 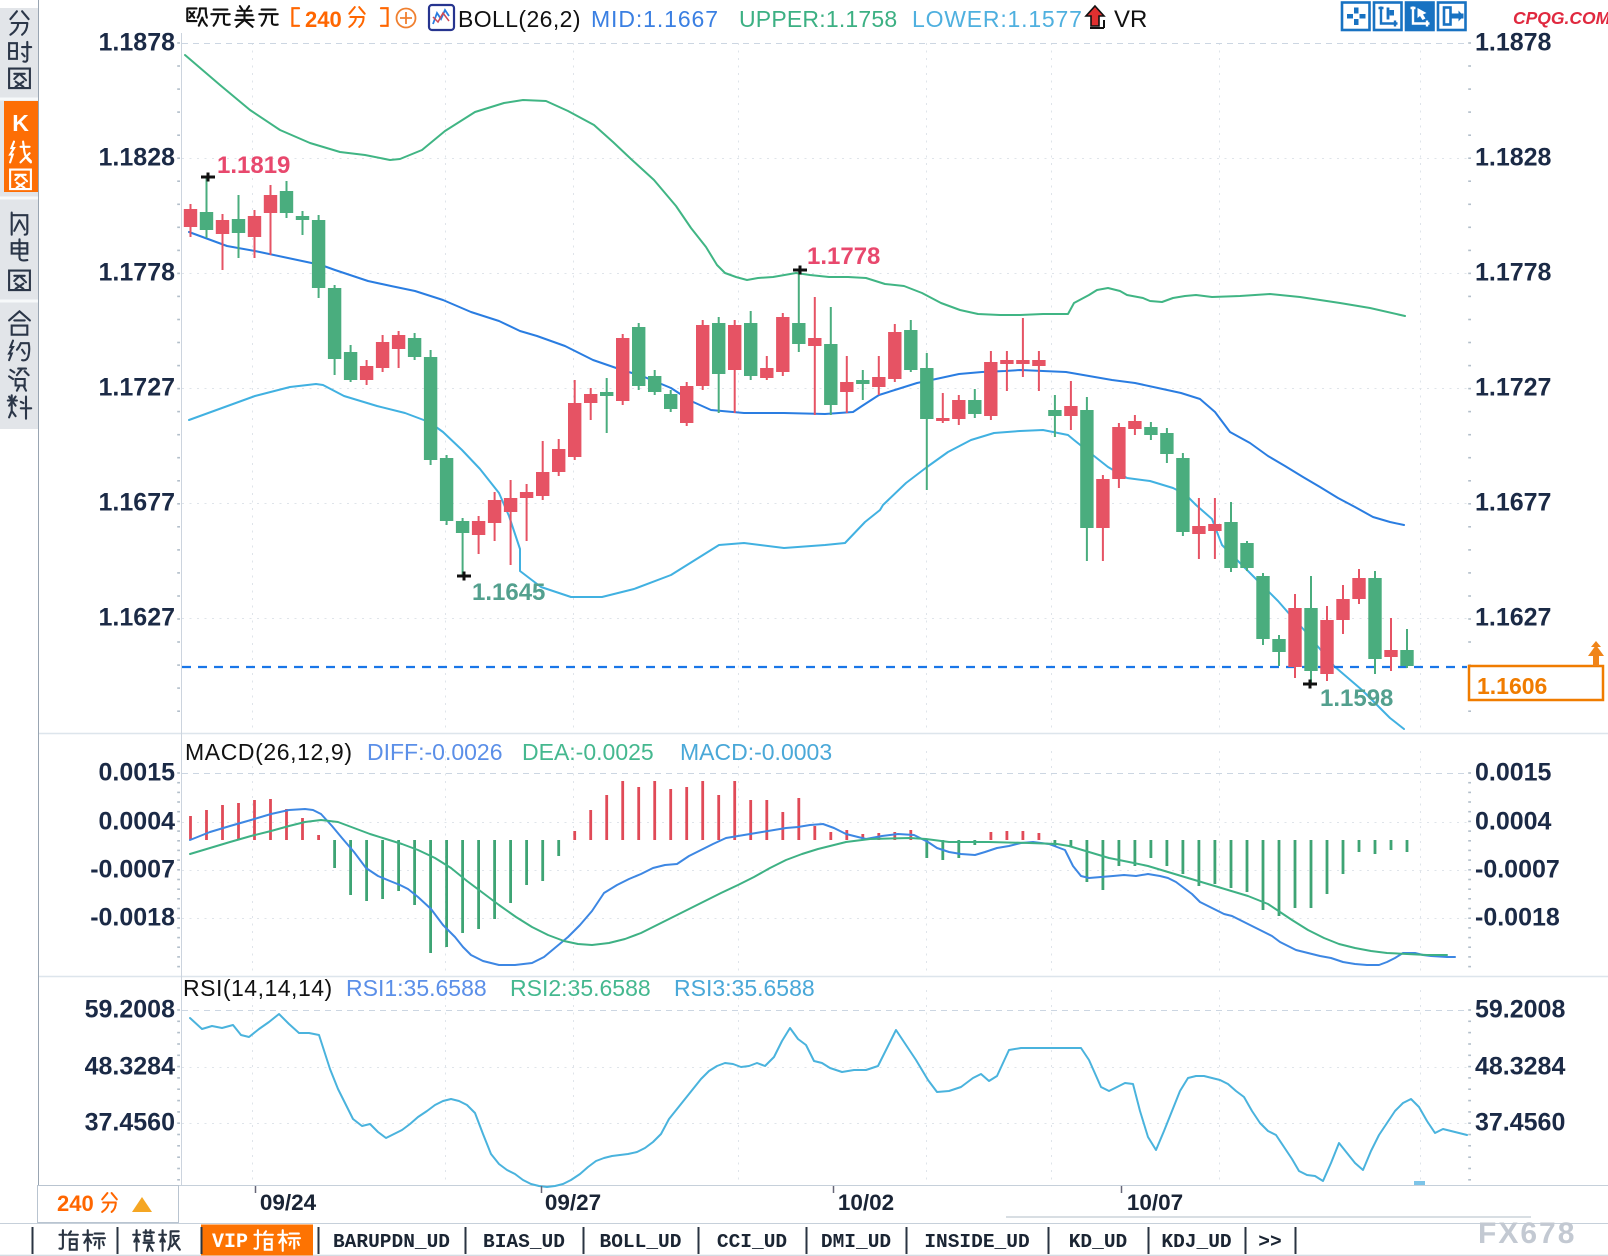 I want to click on svg-text: DMI_UD, so click(x=856, y=1242).